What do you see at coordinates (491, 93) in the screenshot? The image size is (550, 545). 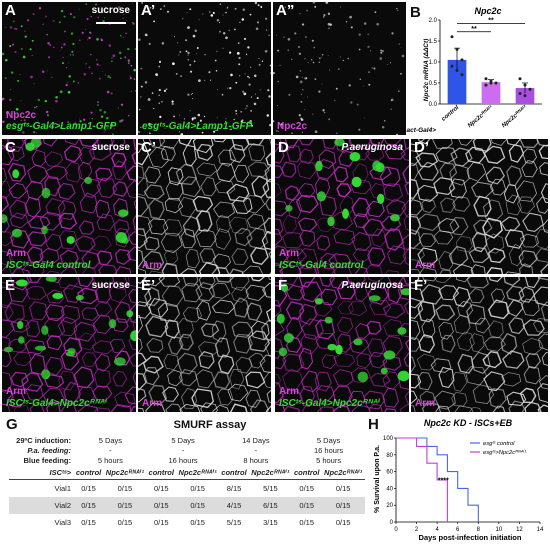 I see `bar` at bounding box center [491, 93].